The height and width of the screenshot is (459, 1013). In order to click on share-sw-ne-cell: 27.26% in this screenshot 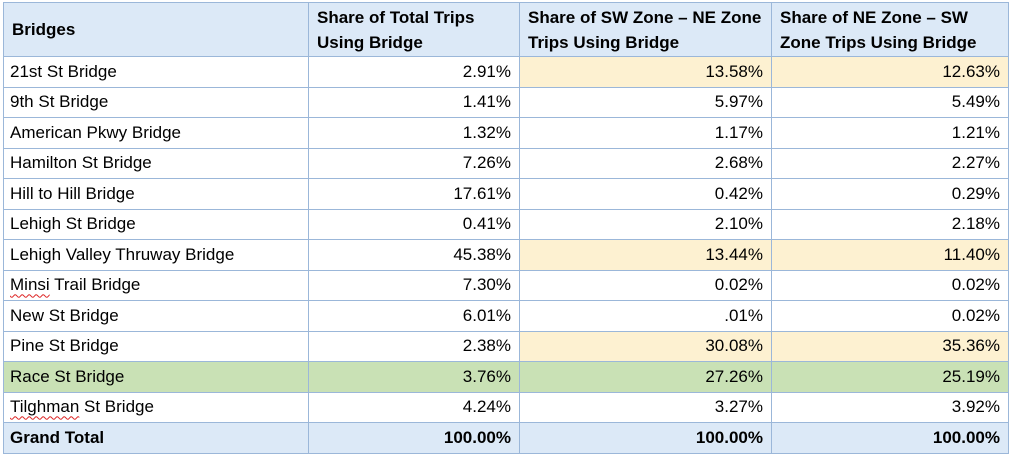, I will do `click(645, 377)`.